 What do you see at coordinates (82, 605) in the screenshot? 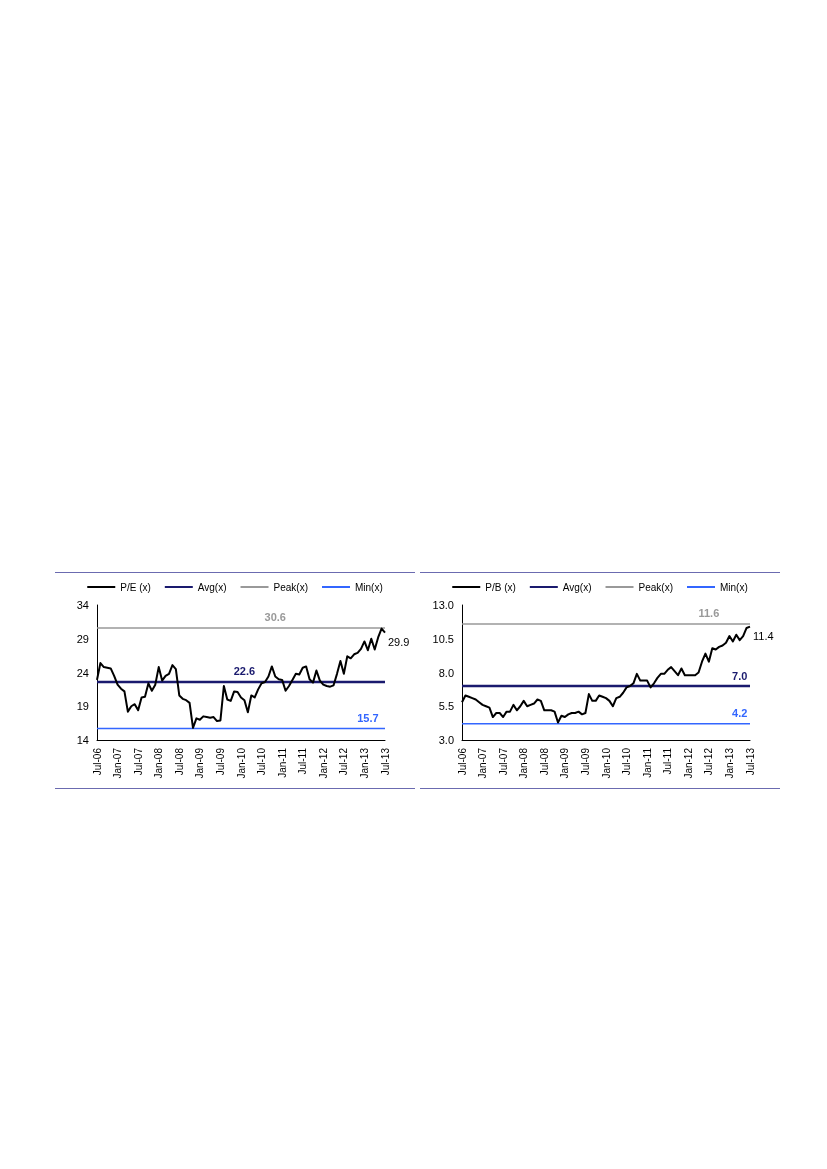
I see `y-tick-label: 34` at bounding box center [82, 605].